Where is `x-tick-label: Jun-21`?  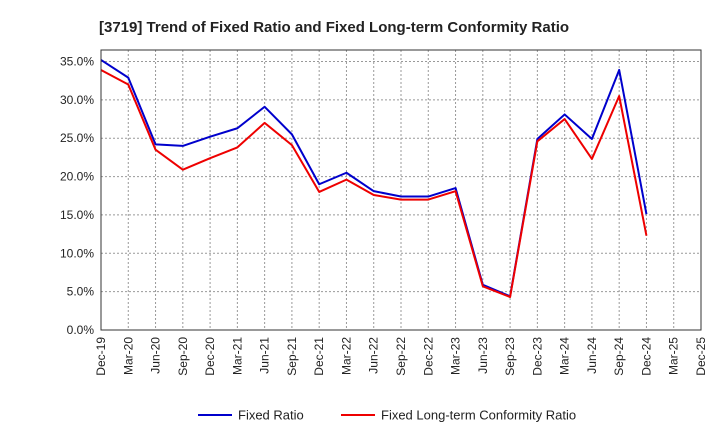 x-tick-label: Jun-21 is located at coordinates (265, 355).